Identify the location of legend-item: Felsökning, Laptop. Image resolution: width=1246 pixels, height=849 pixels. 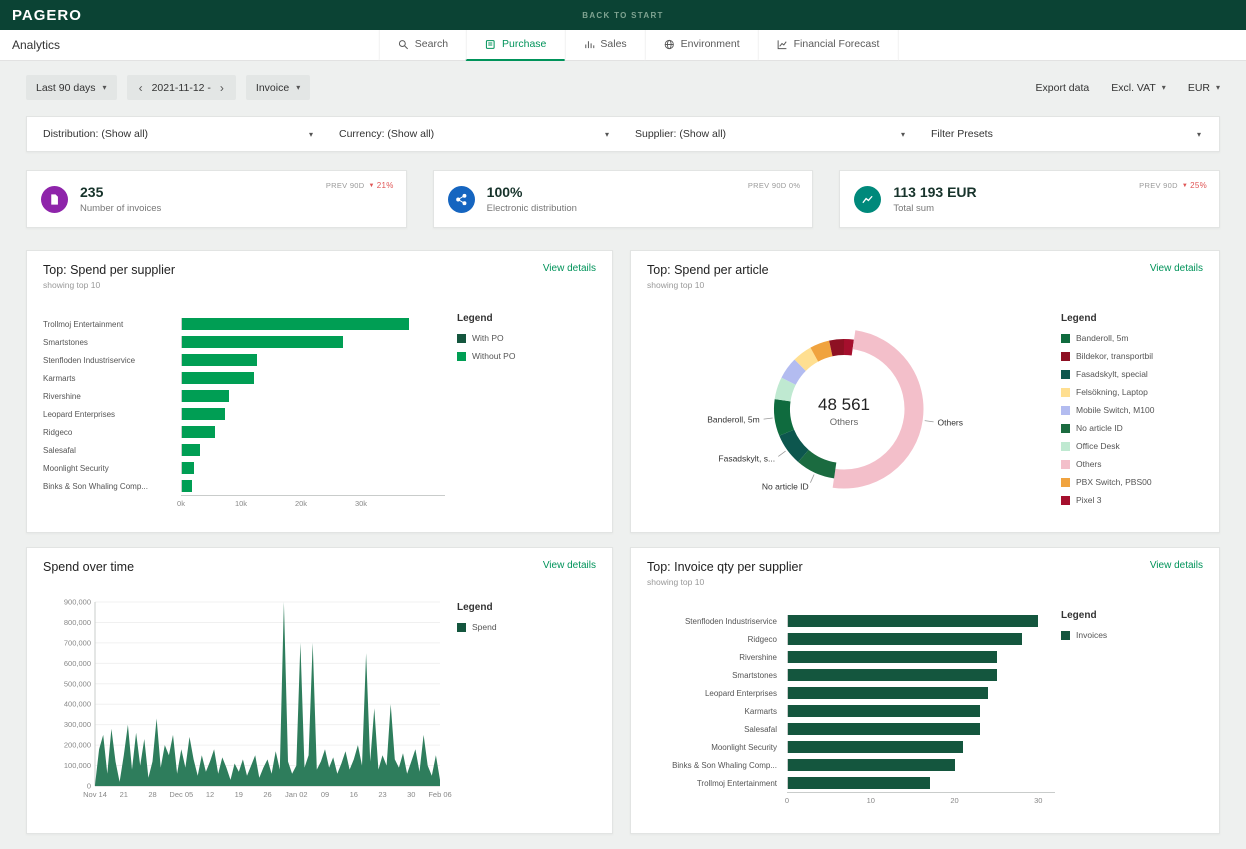
(1107, 392).